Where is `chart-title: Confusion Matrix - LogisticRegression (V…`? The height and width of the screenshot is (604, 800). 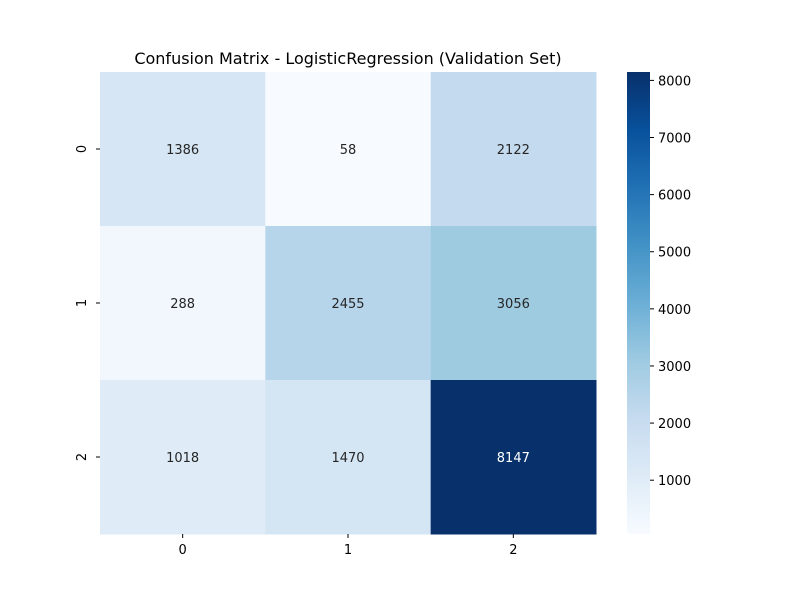 chart-title: Confusion Matrix - LogisticRegression (V… is located at coordinates (347, 58).